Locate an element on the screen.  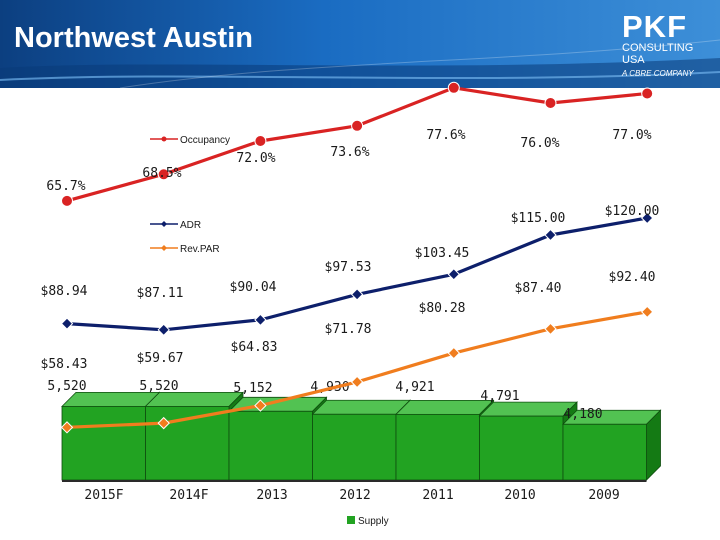
revpar-data-label: $58.43 is located at coordinates (64, 364).